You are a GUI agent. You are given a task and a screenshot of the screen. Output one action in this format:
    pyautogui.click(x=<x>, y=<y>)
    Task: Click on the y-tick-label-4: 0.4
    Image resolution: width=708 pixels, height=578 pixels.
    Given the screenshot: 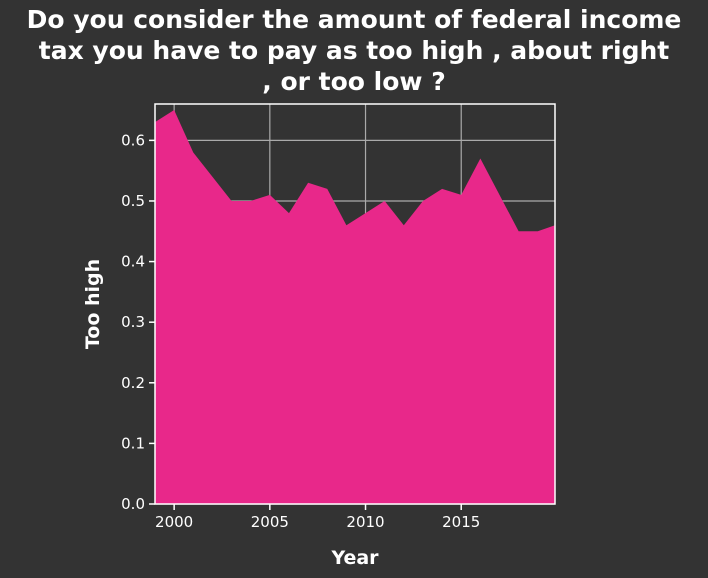 What is the action you would take?
    pyautogui.click(x=133, y=262)
    